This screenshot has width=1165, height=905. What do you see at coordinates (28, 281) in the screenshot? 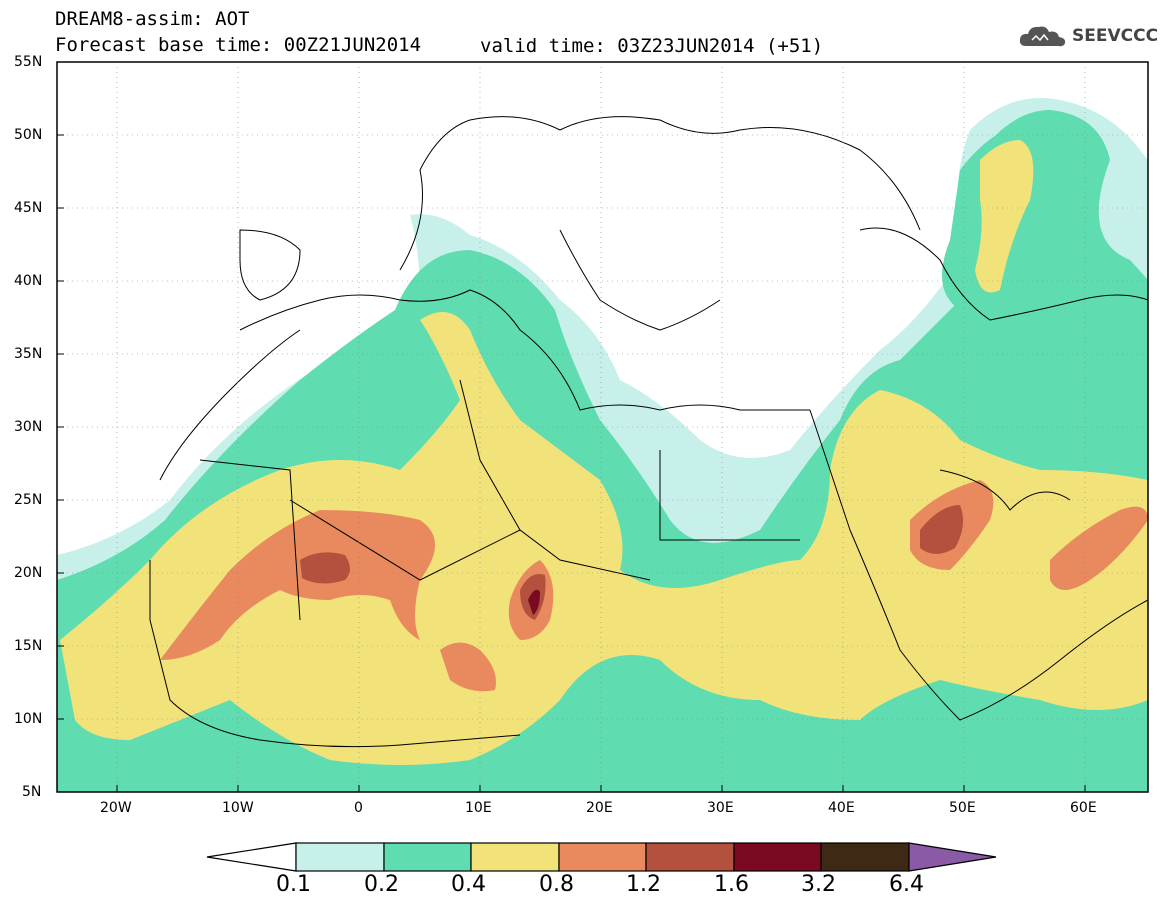
I see `lat-label: 40N` at bounding box center [28, 281].